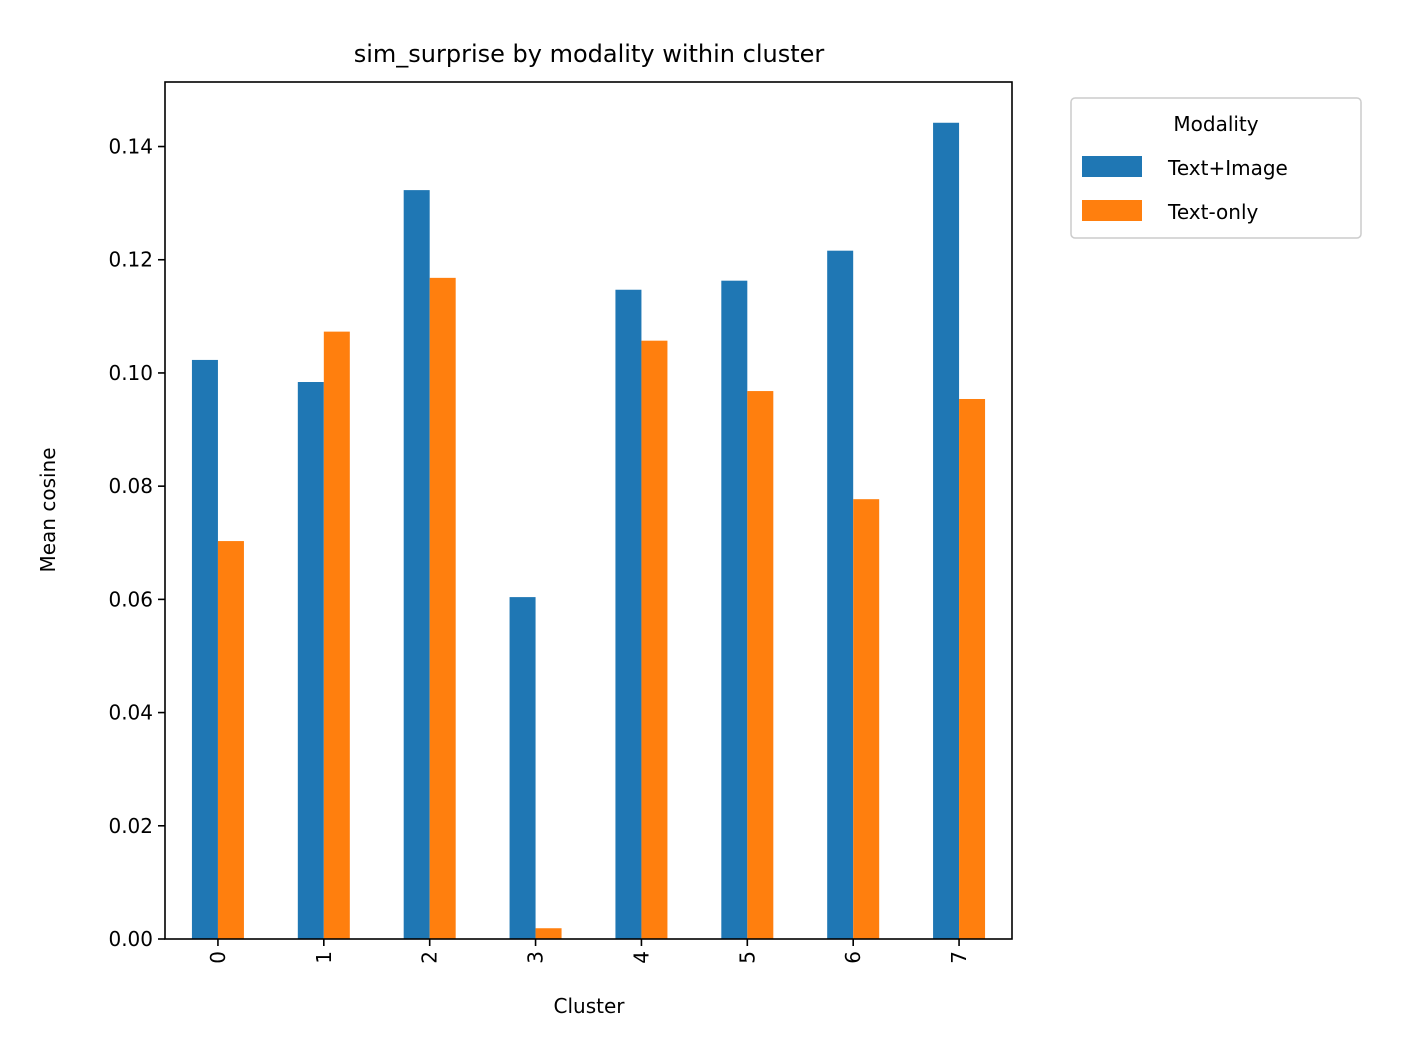  I want to click on legend-swatch-text-image, so click(1112, 166).